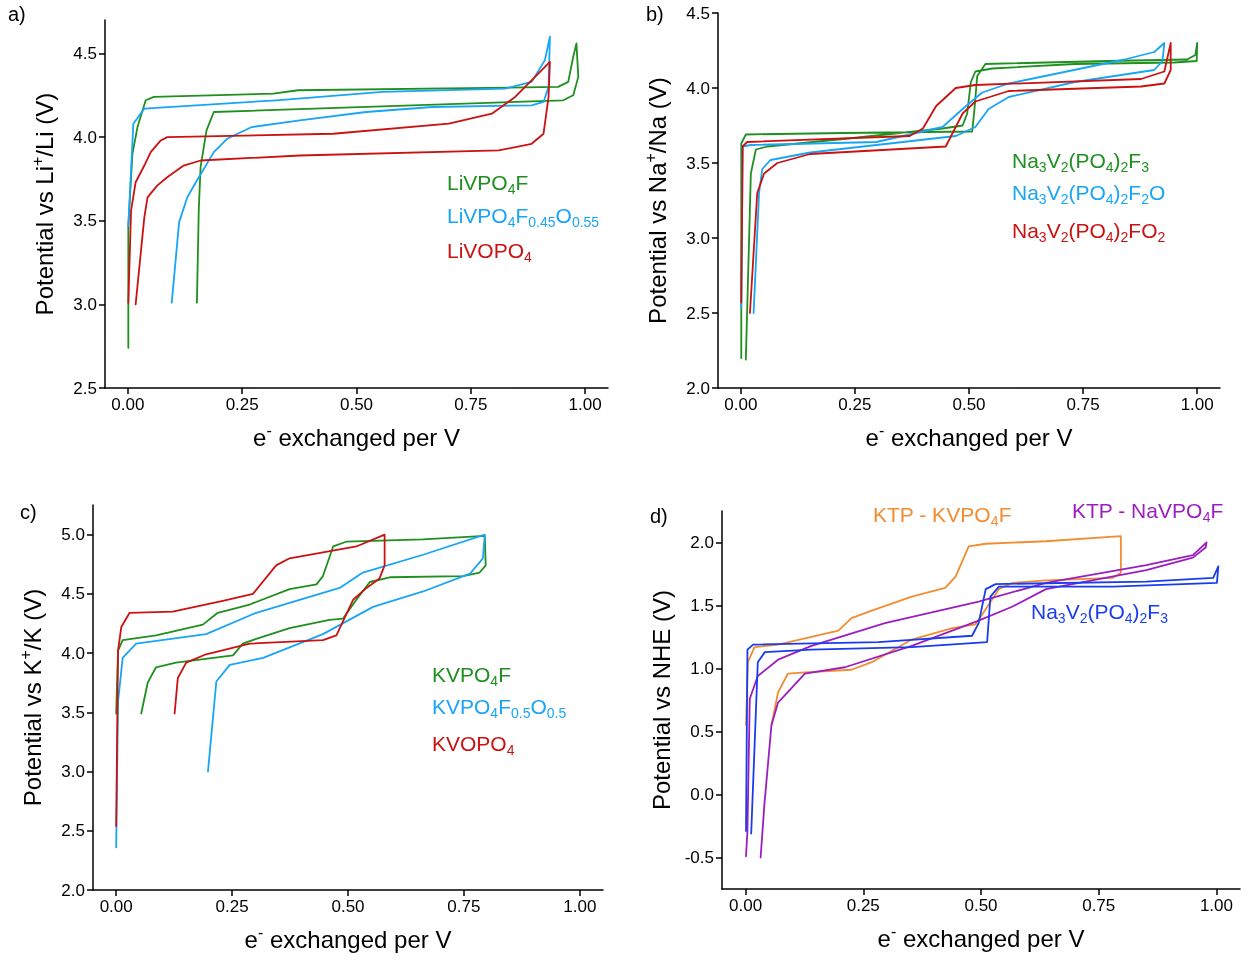 The width and height of the screenshot is (1260, 961). What do you see at coordinates (73, 535) in the screenshot?
I see `y-tick-label: 5.0` at bounding box center [73, 535].